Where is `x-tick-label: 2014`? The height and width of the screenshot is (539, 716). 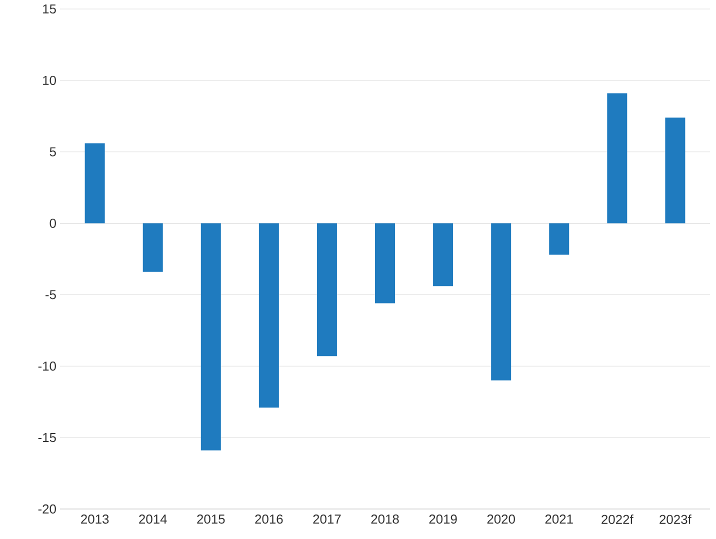 x-tick-label: 2014 is located at coordinates (153, 519).